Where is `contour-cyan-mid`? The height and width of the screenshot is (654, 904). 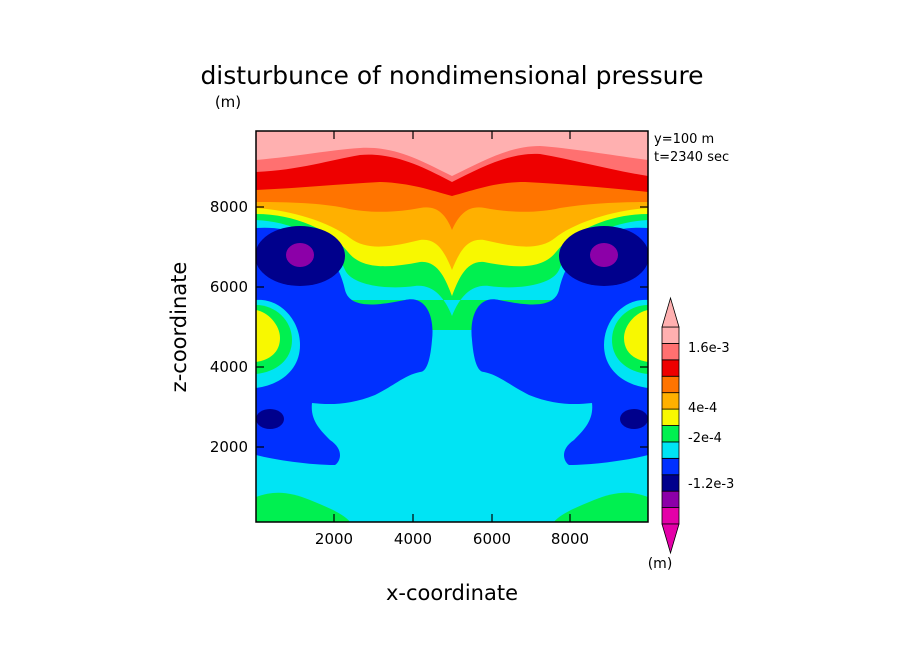
contour-cyan-mid is located at coordinates (452, 268).